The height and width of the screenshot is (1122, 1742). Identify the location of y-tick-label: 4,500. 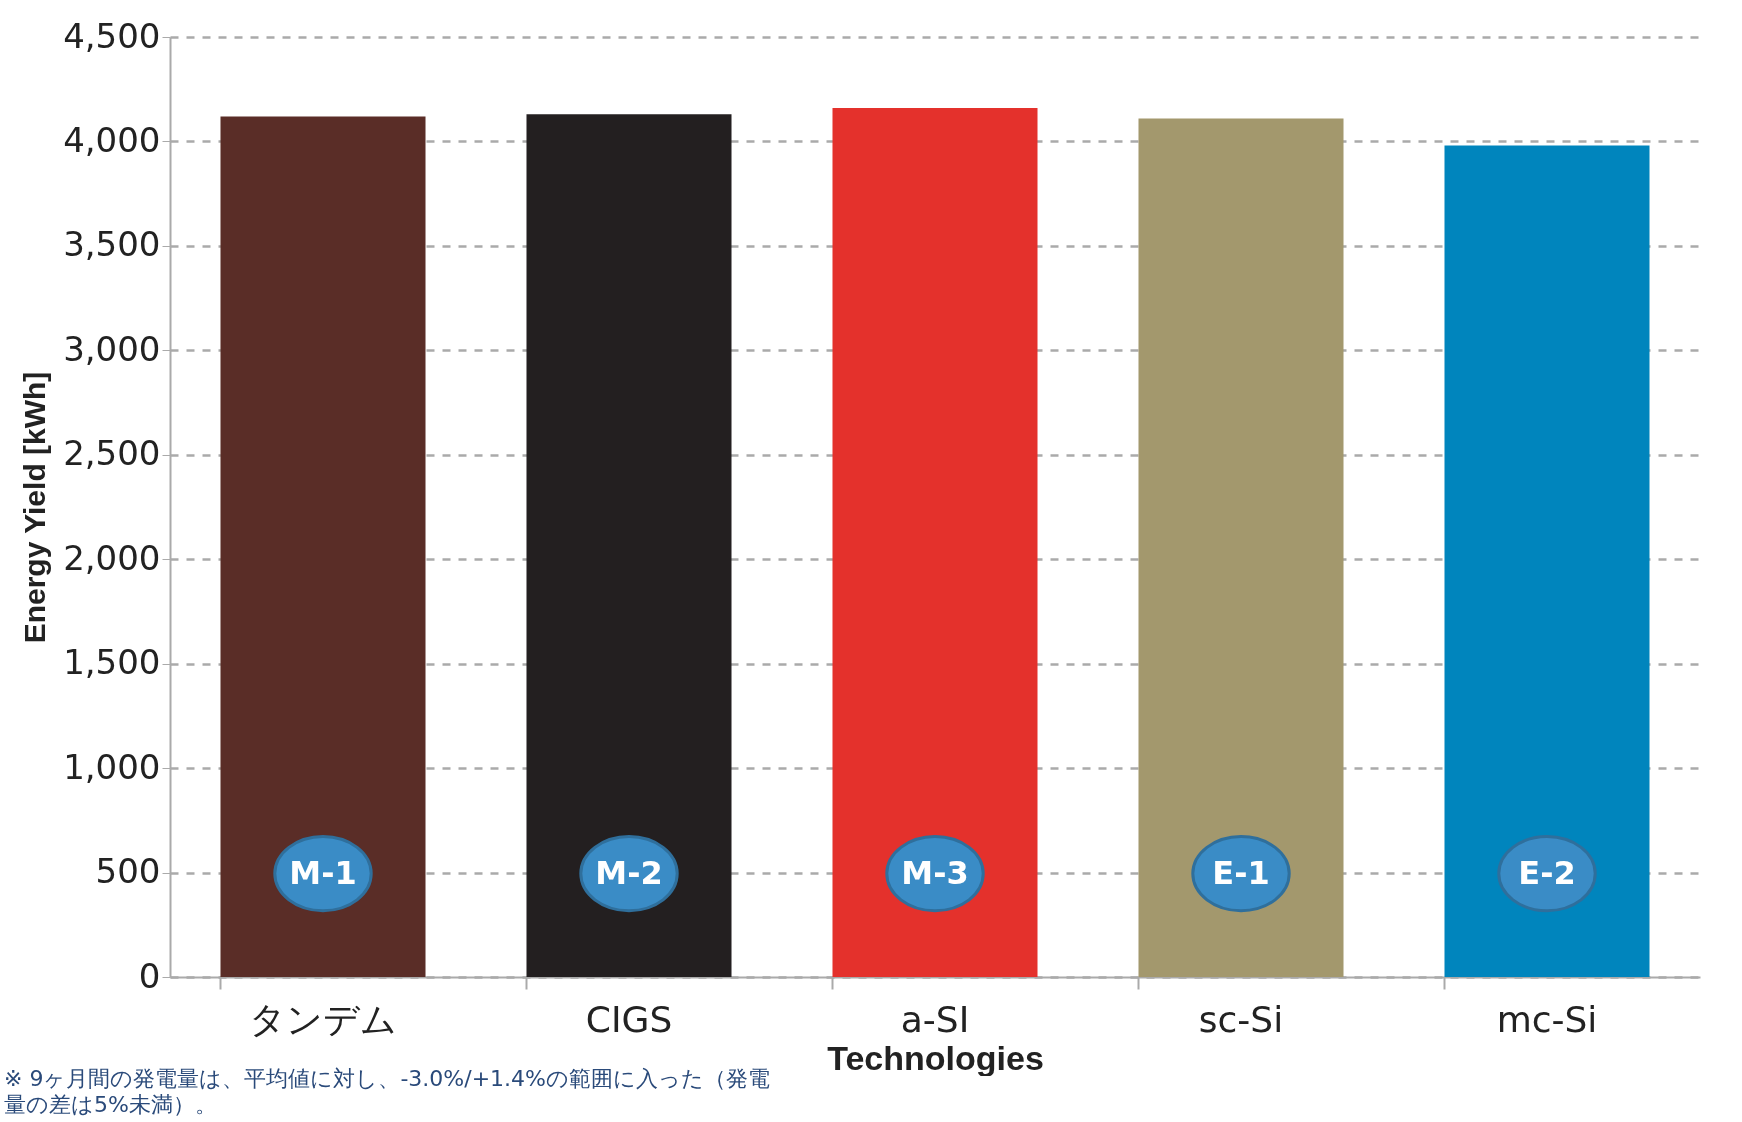
(112, 35).